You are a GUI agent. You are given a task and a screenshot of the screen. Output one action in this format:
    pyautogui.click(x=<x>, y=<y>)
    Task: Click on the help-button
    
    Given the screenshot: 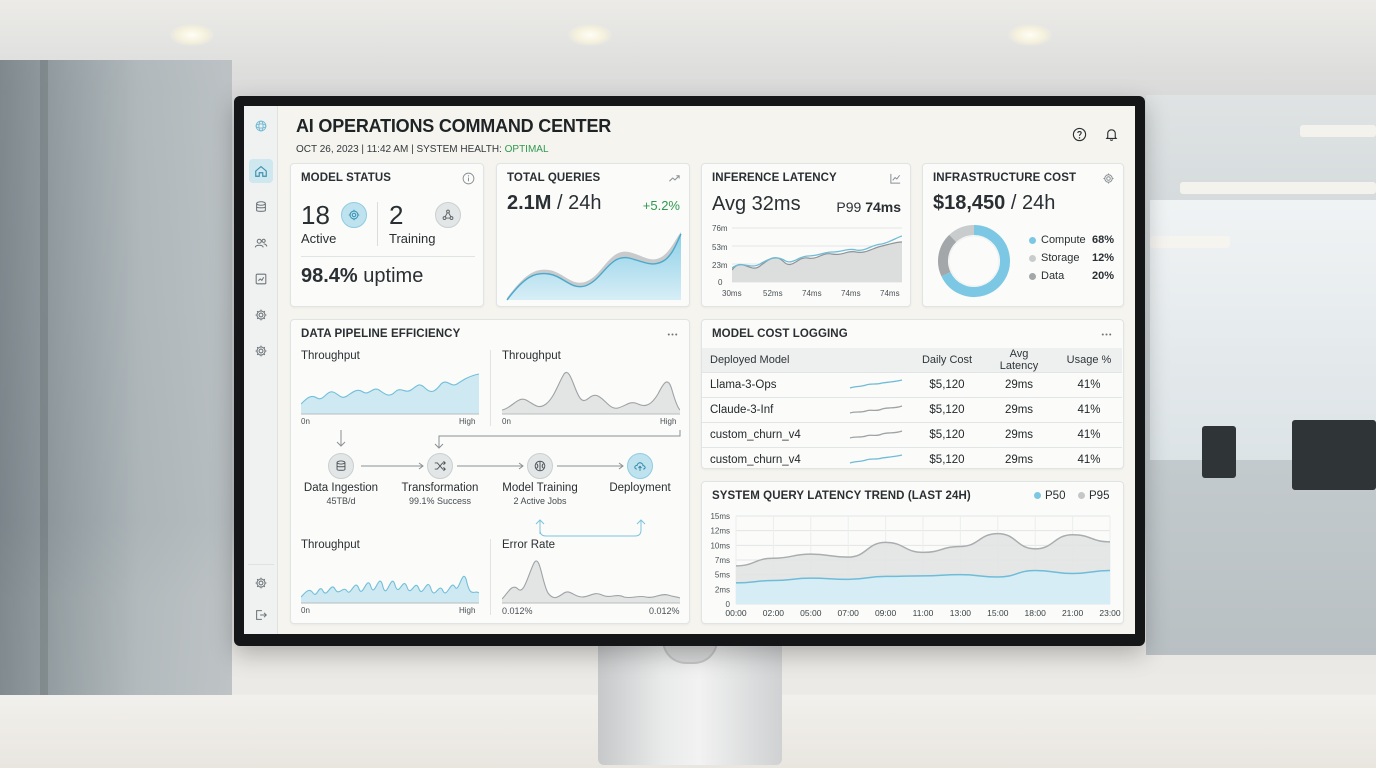 What is the action you would take?
    pyautogui.click(x=1079, y=134)
    